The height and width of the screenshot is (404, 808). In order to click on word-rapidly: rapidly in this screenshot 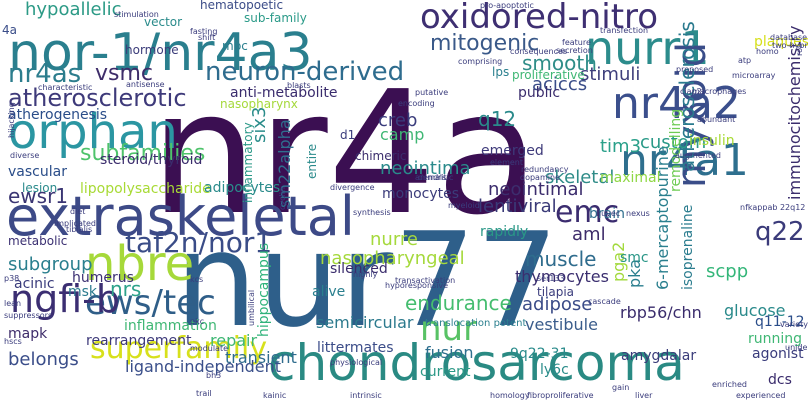, I will do `click(504, 232)`.